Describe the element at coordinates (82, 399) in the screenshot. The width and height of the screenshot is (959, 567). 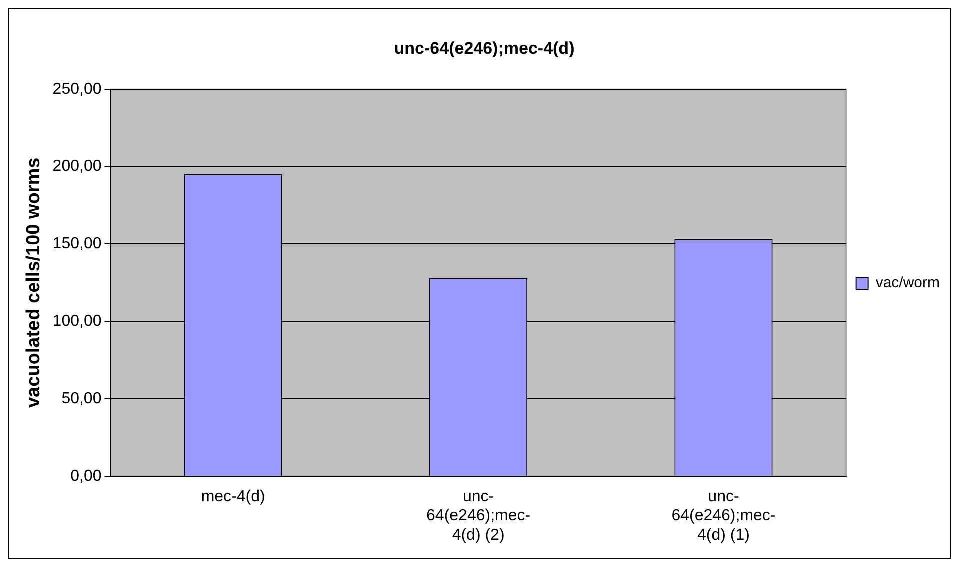
I see `y-tick-label: 50,00` at that location.